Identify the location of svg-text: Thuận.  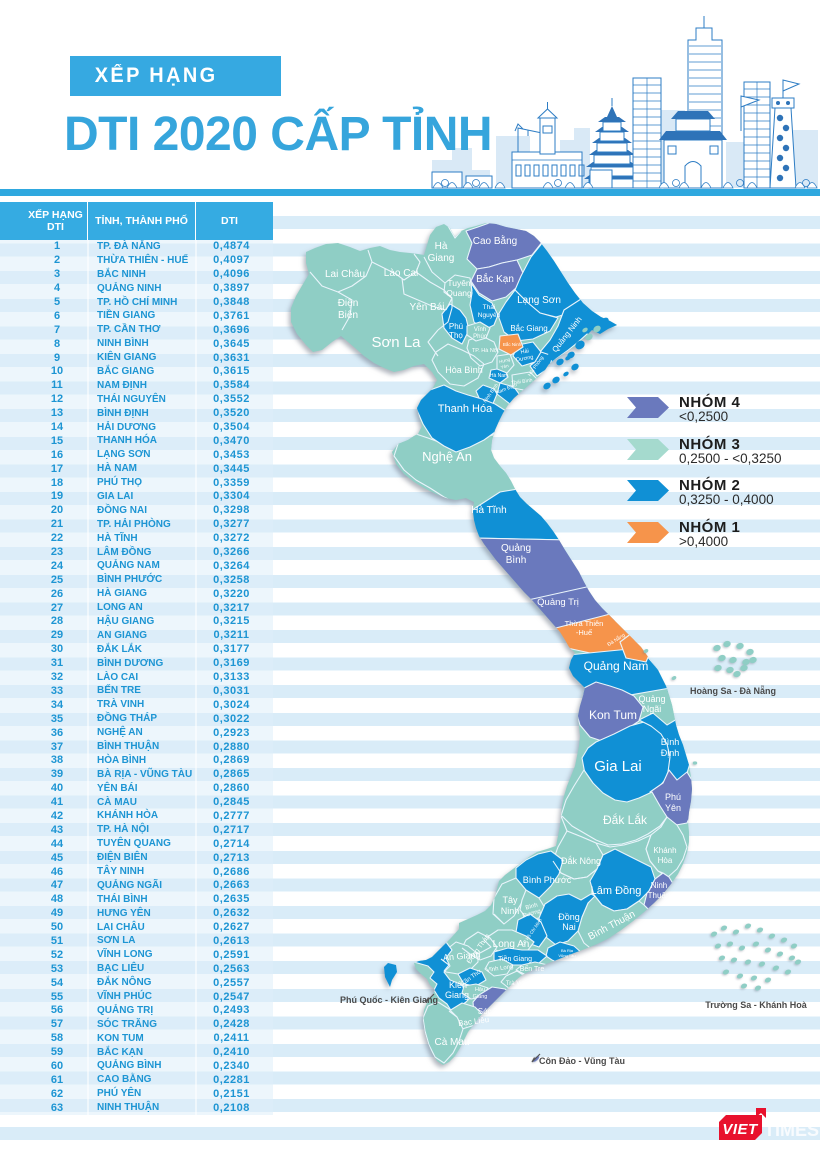
(659, 895).